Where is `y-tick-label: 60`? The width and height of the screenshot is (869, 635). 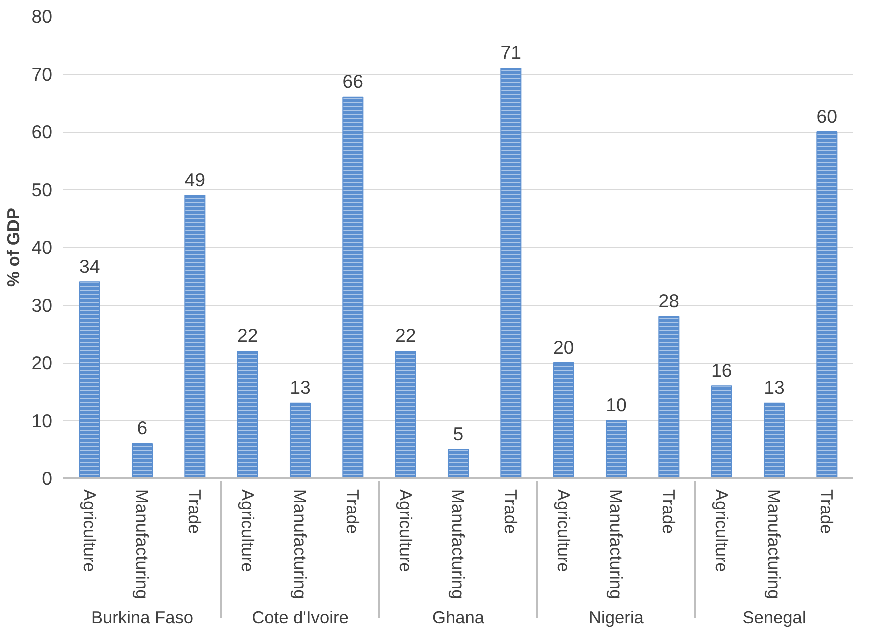
y-tick-label: 60 is located at coordinates (42, 132).